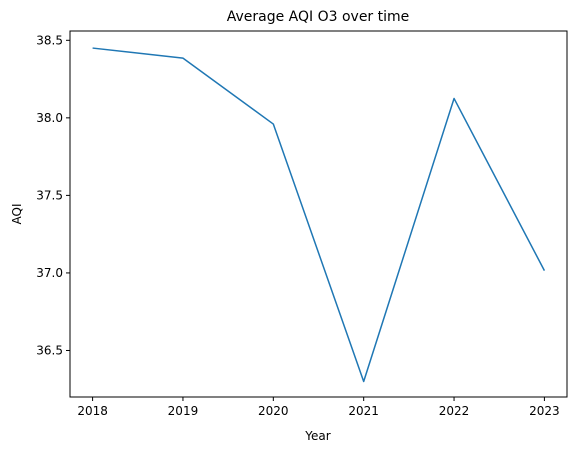 Image resolution: width=576 pixels, height=453 pixels. Describe the element at coordinates (49, 273) in the screenshot. I see `y-tick-label: 37.0` at that location.